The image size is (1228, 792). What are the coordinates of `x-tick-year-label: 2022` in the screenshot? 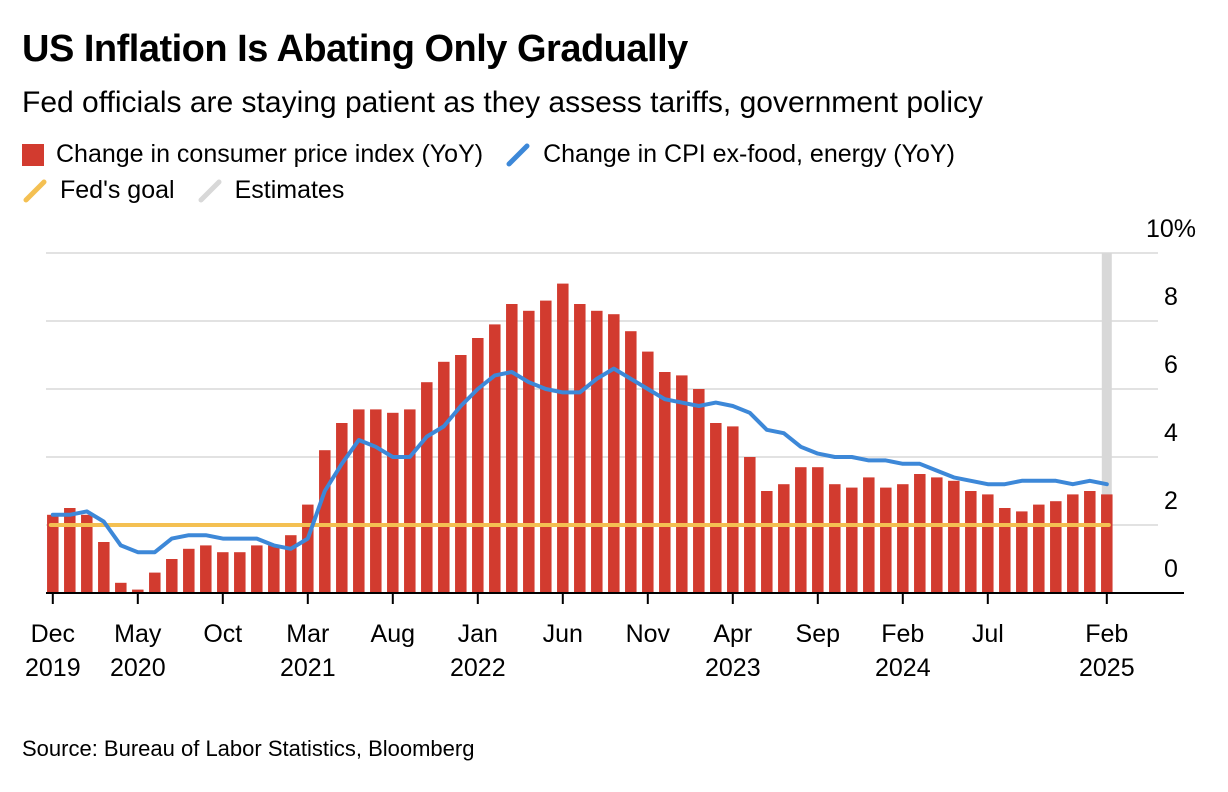 It's located at (478, 668).